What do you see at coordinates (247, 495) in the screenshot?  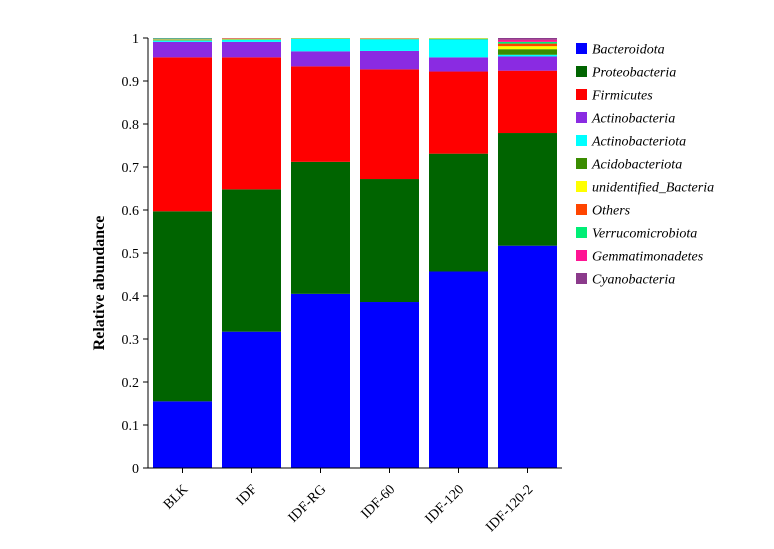 I see `x-tick-label: IDF` at bounding box center [247, 495].